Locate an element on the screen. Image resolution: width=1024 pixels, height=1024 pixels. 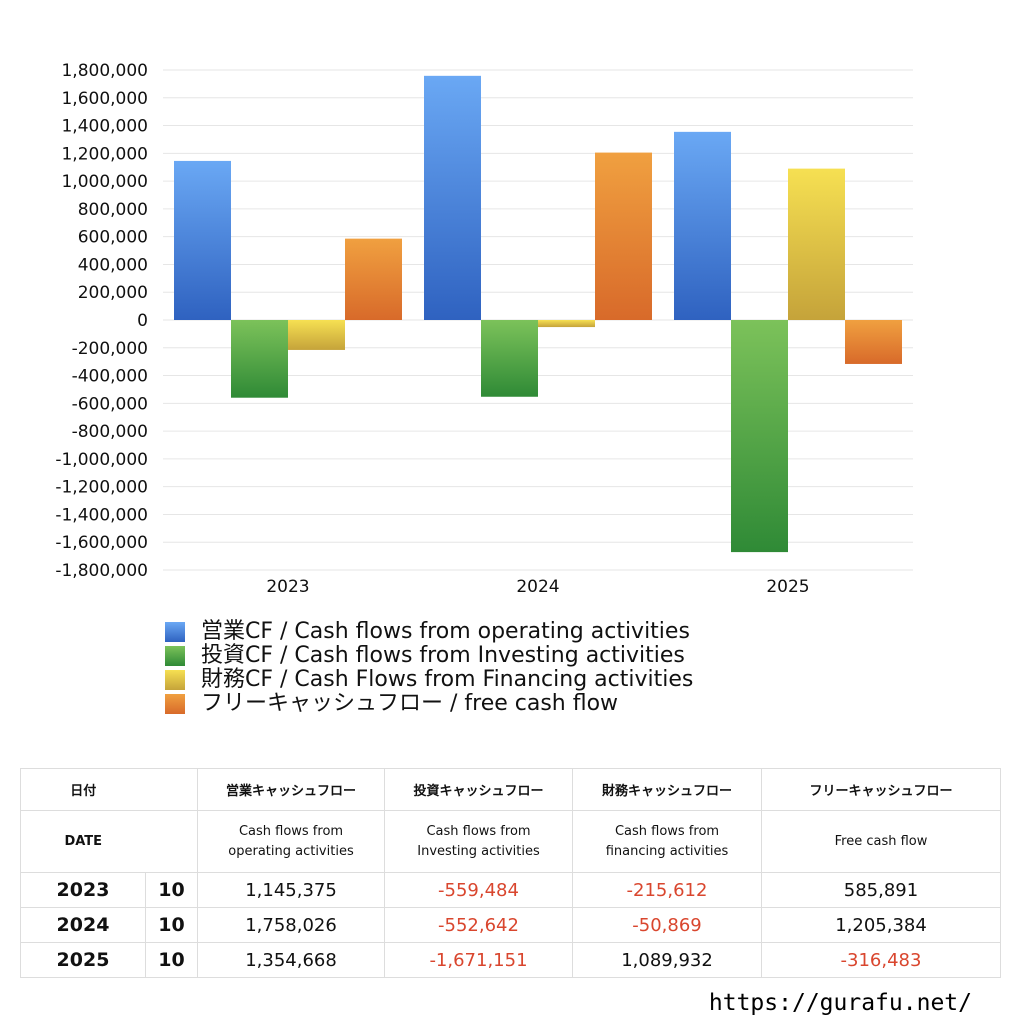
cell-financing: -50,869 is located at coordinates (667, 925).